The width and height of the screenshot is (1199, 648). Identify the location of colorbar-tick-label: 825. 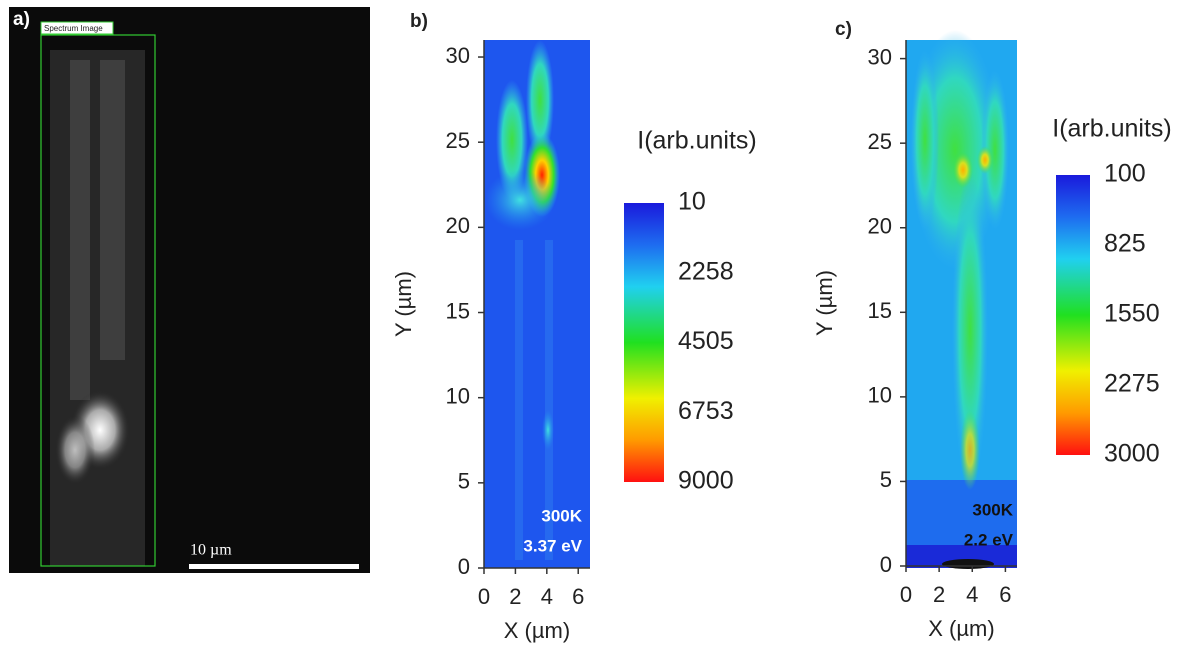
(1125, 244).